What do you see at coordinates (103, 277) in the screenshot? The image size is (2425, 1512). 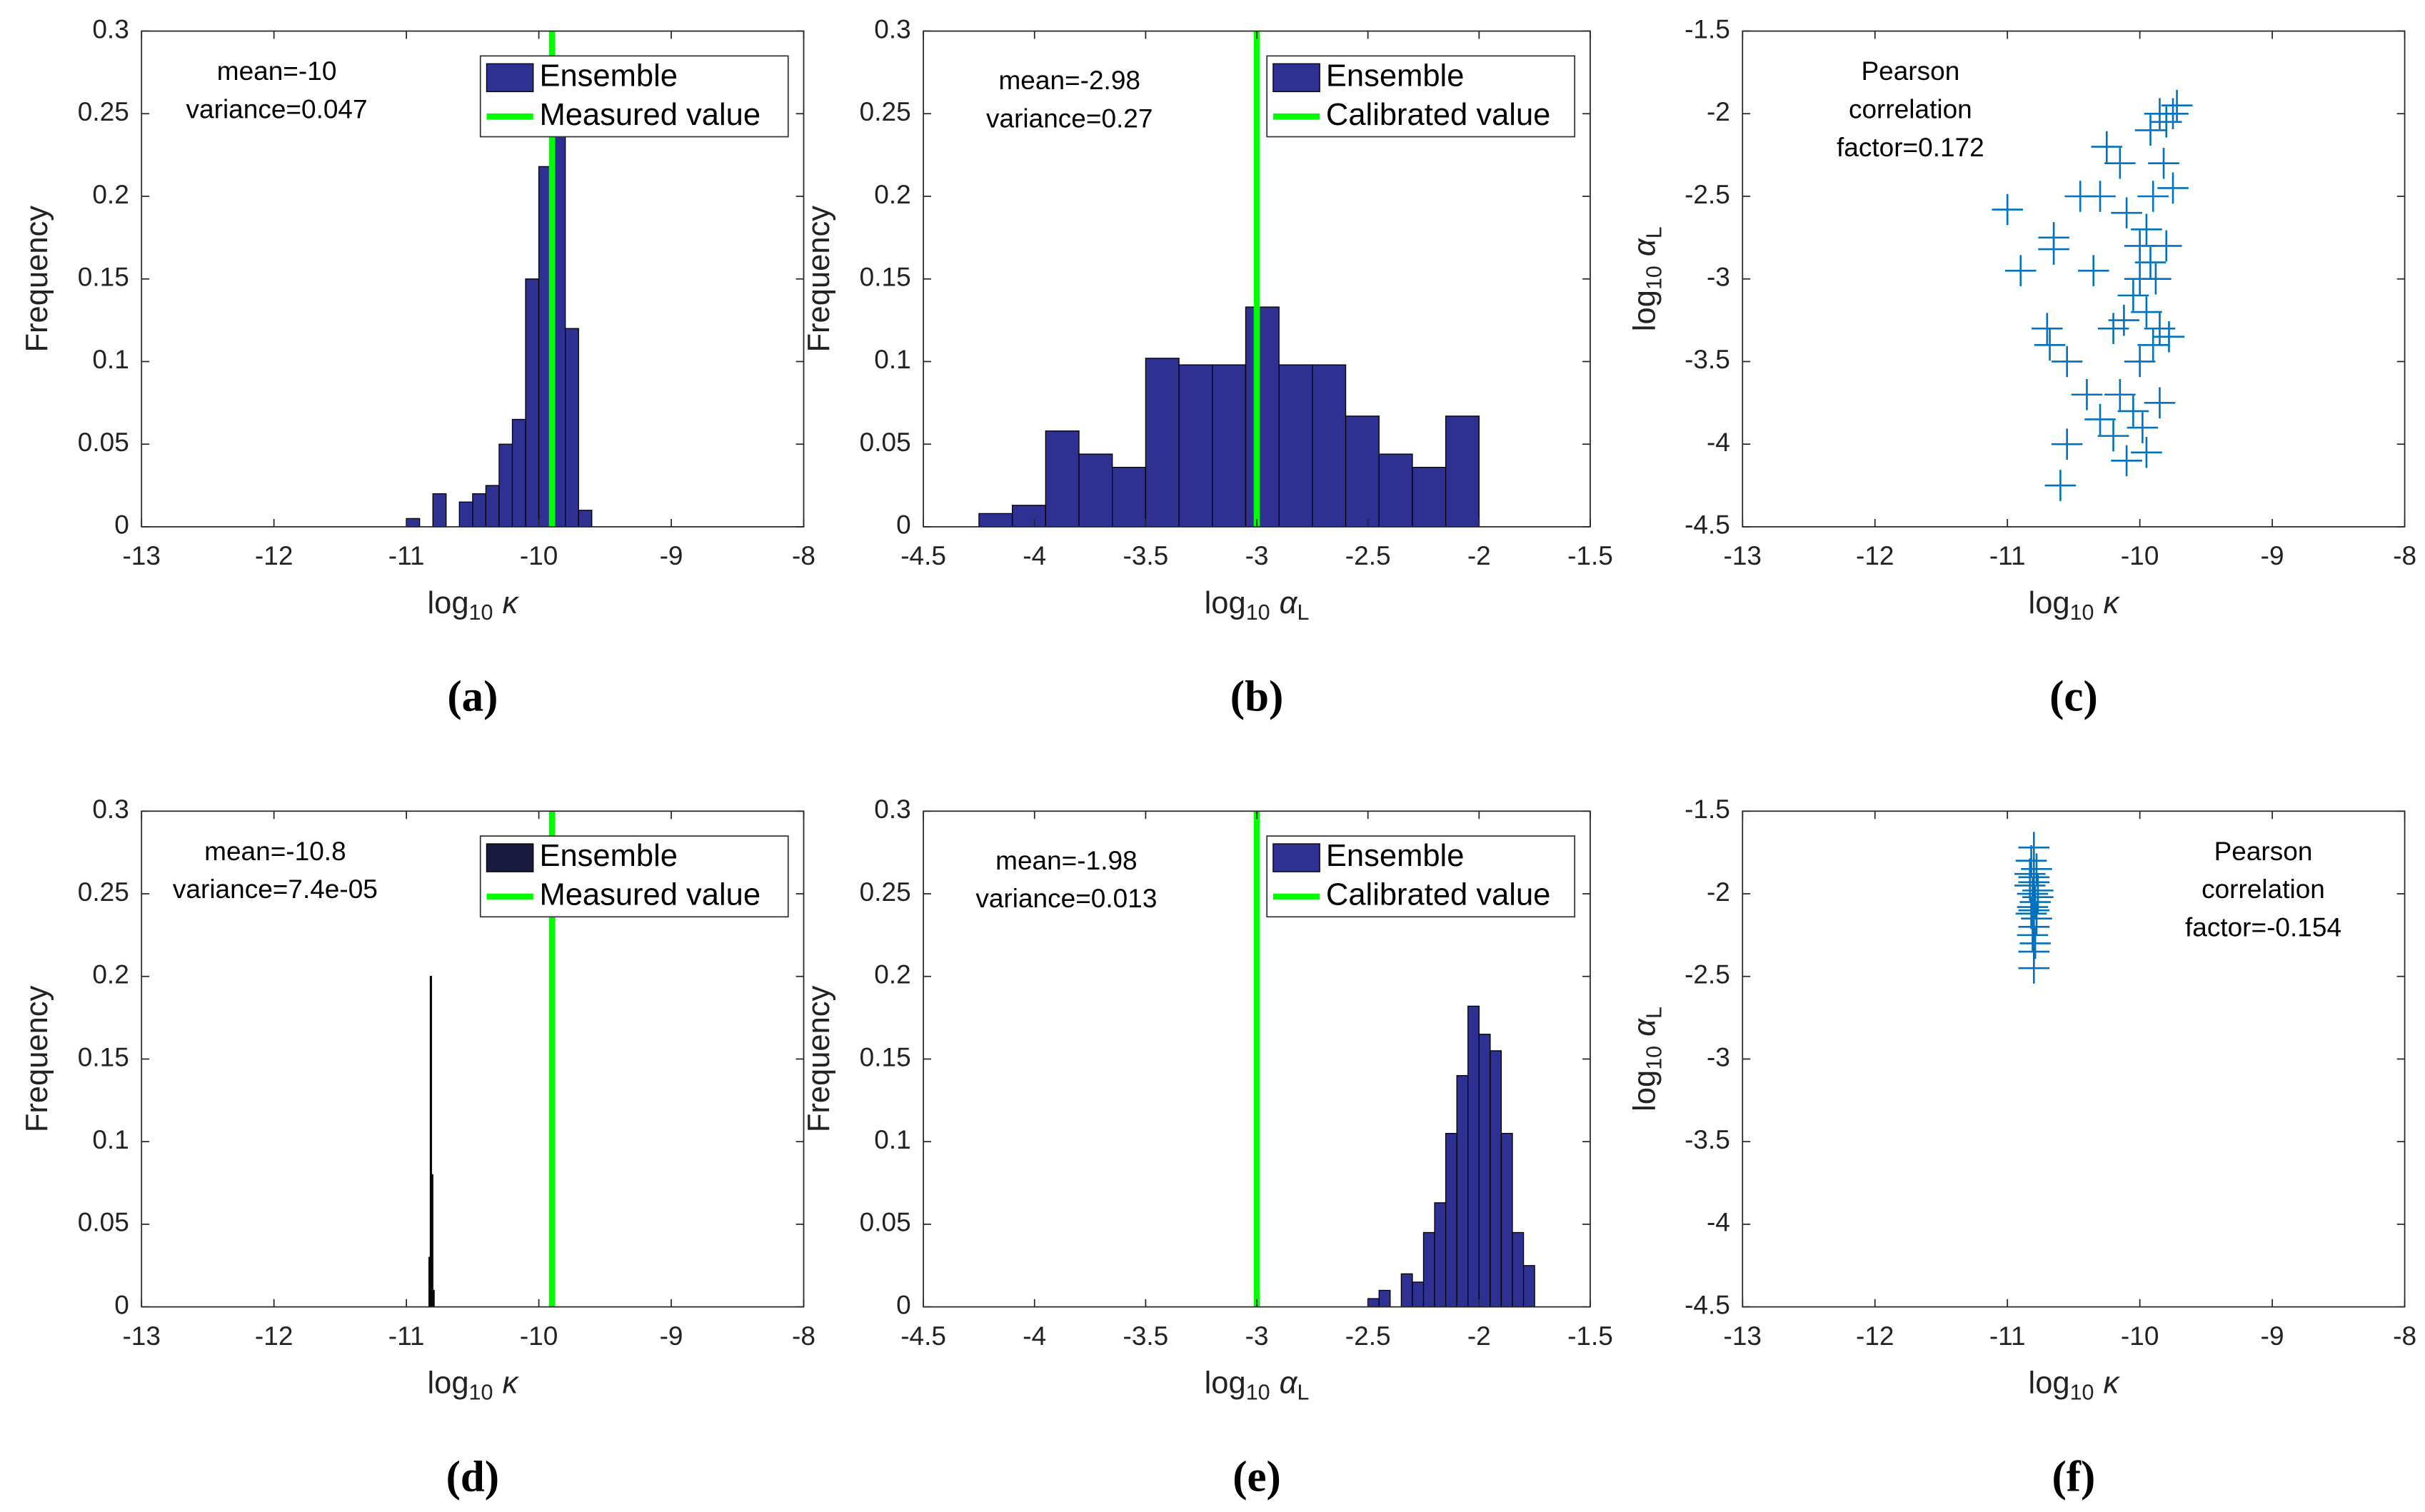 I see `y-tick-label: 0.15` at bounding box center [103, 277].